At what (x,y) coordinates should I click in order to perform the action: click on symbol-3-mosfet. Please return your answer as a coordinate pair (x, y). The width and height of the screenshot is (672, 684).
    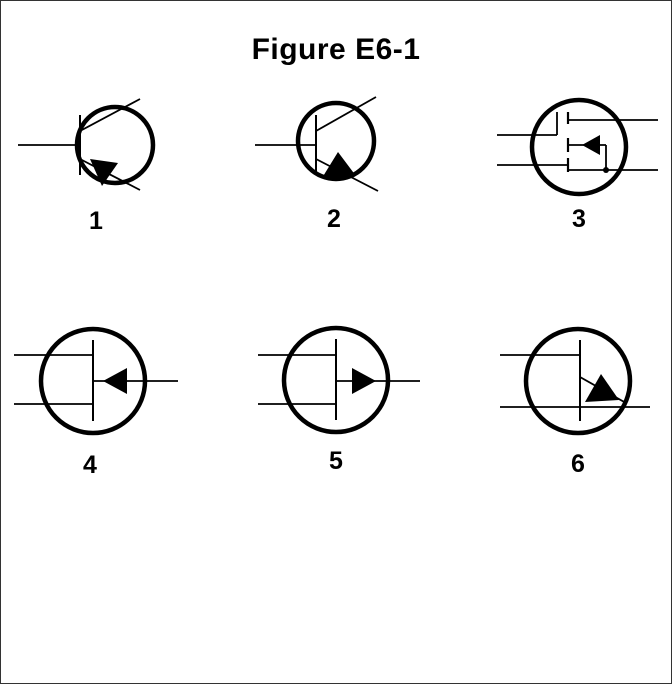
    Looking at the image, I should click on (577, 147).